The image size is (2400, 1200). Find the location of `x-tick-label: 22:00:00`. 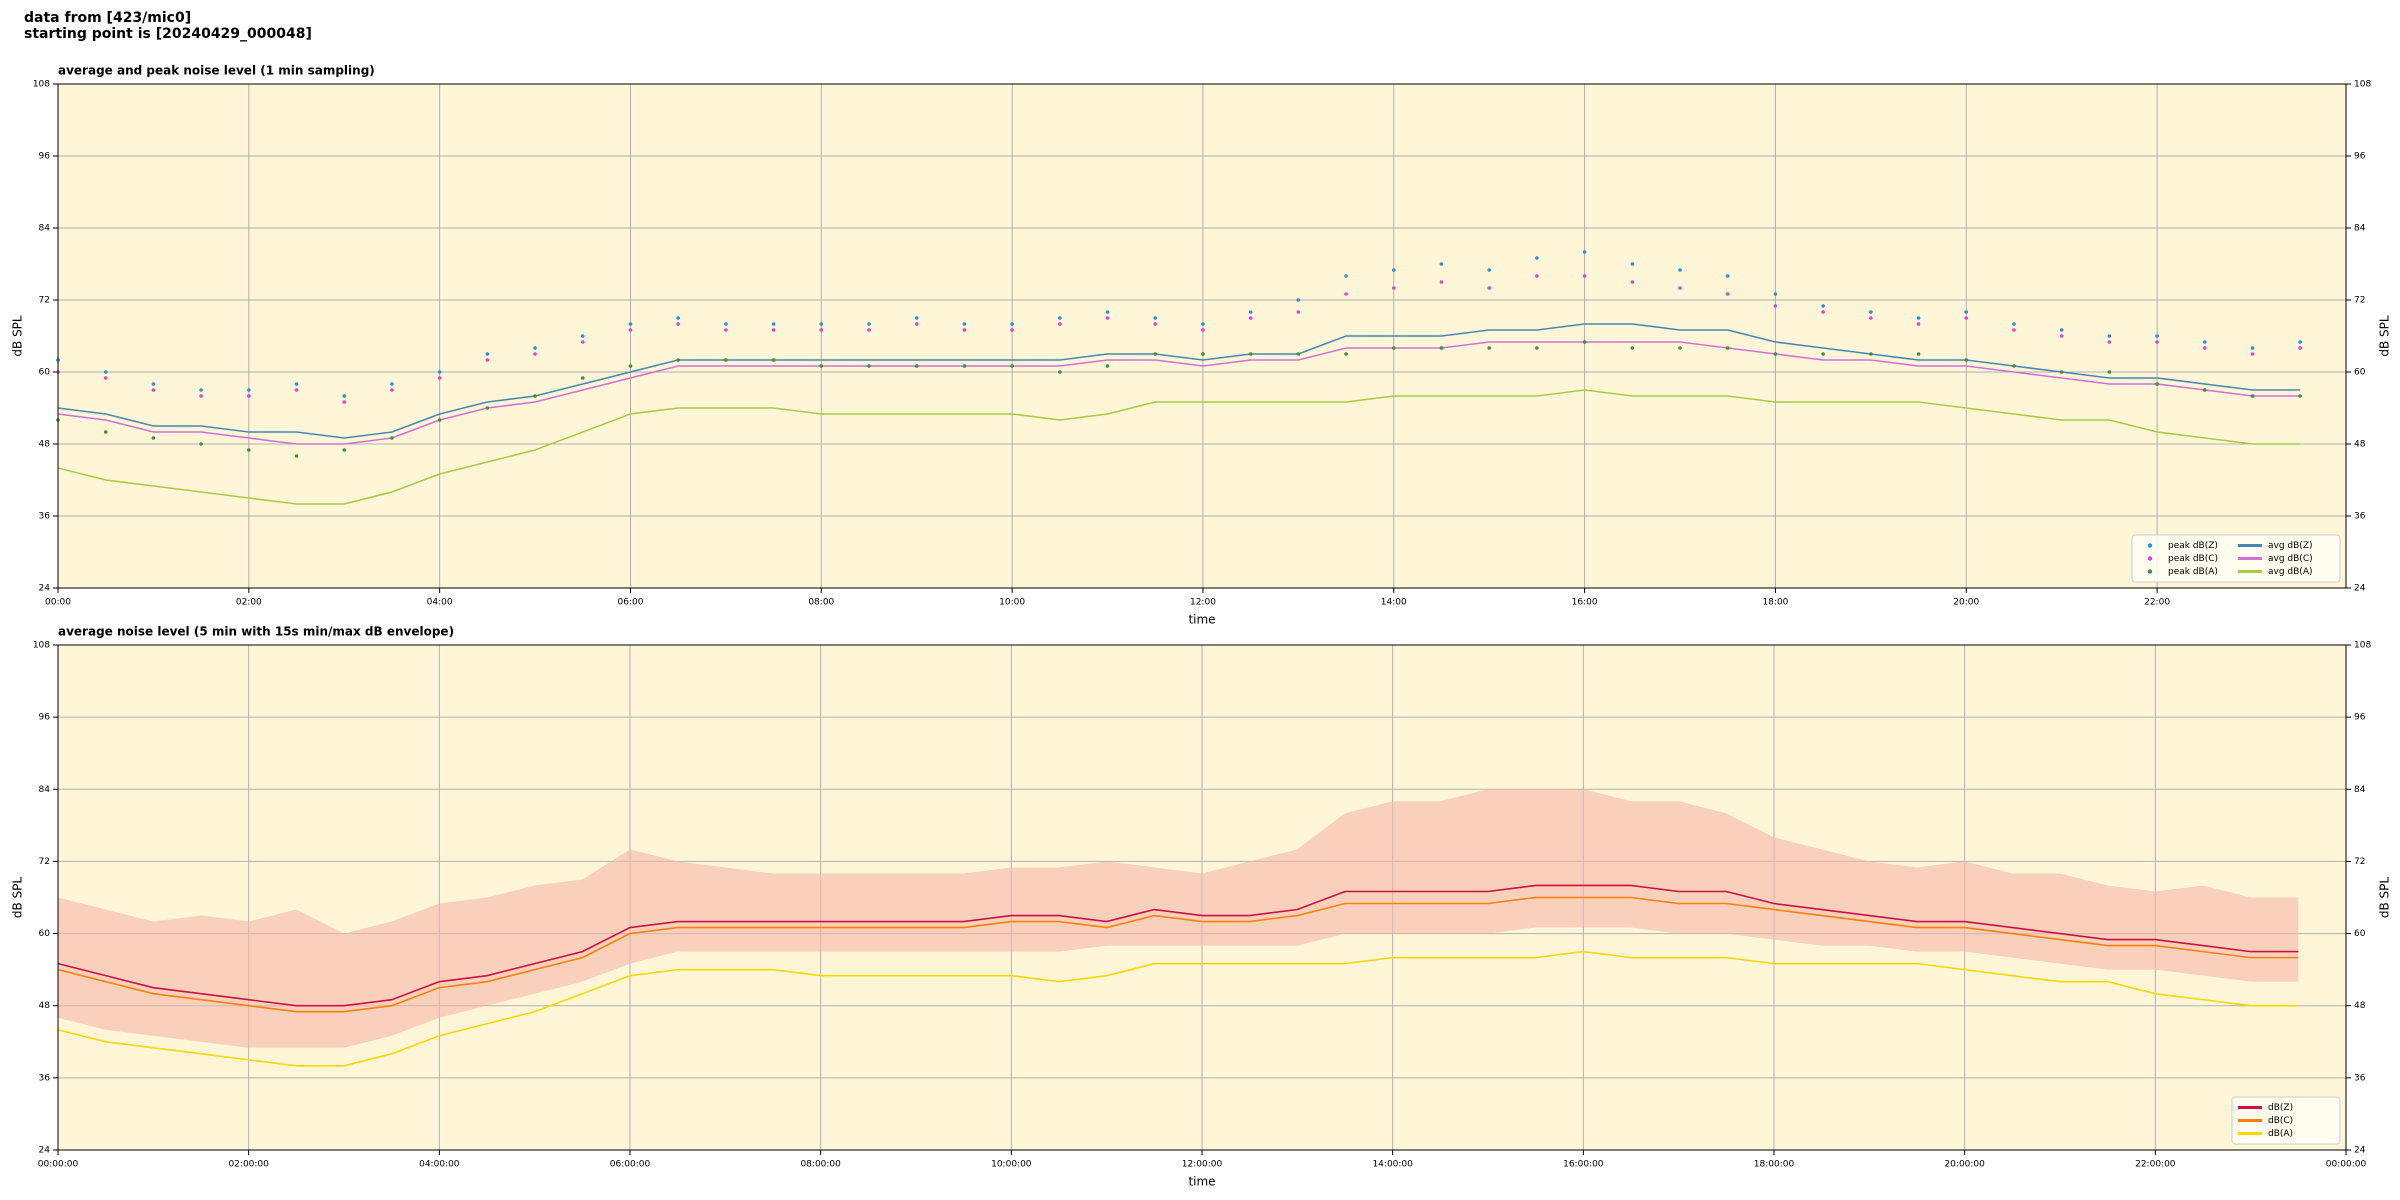

x-tick-label: 22:00:00 is located at coordinates (2155, 1165).